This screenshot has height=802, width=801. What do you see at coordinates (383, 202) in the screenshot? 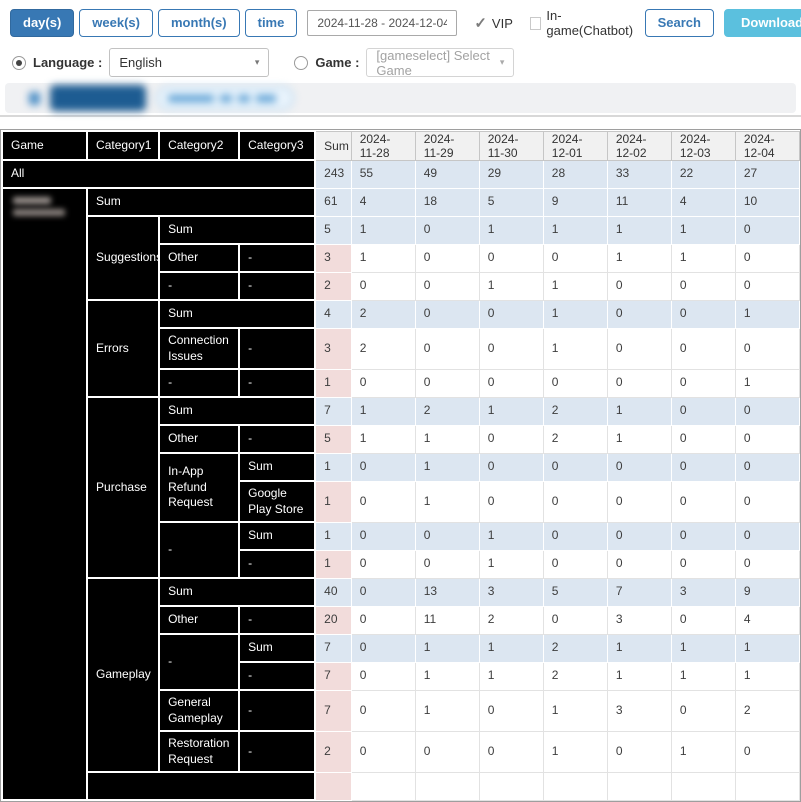
I see `value-cell: 4` at bounding box center [383, 202].